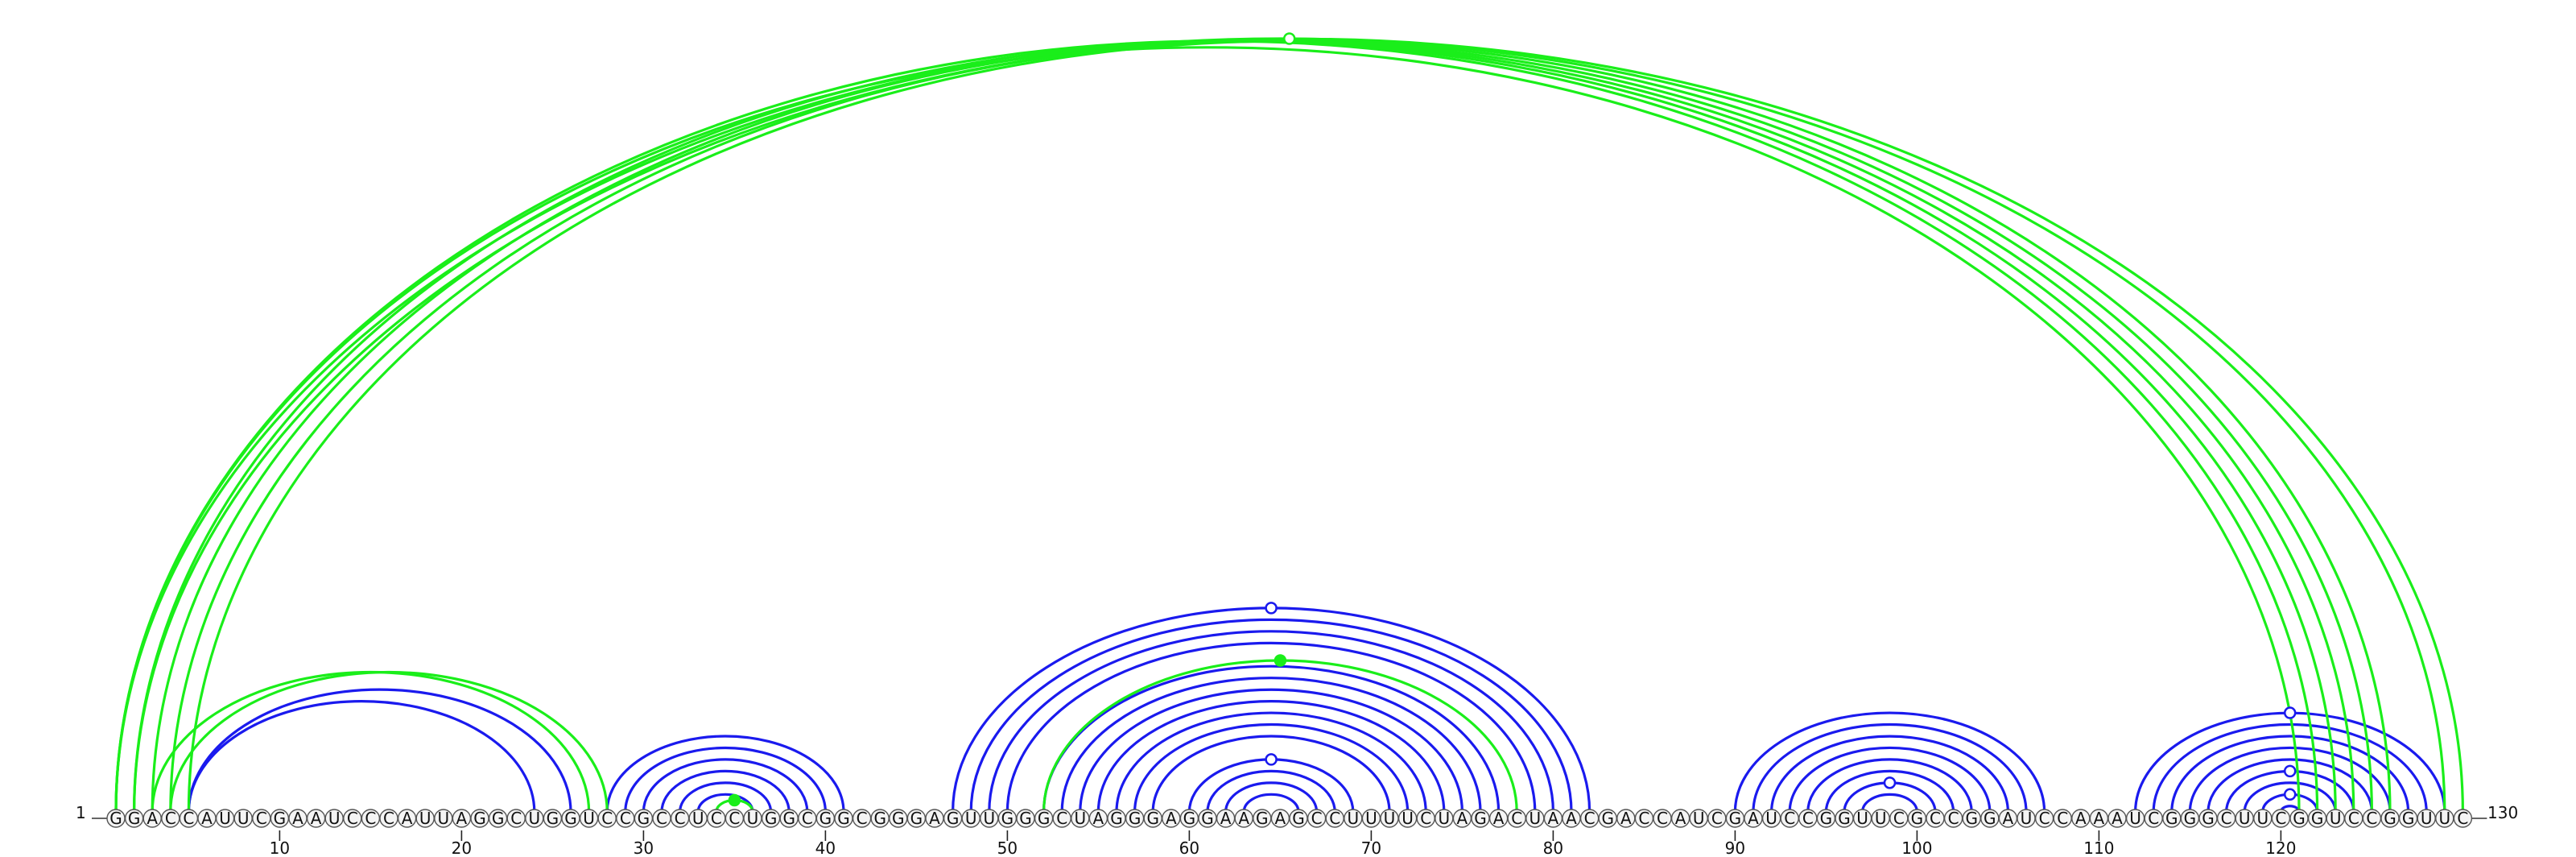 Image resolution: width=2576 pixels, height=857 pixels. What do you see at coordinates (462, 847) in the screenshot?
I see `position-tick-label: 20` at bounding box center [462, 847].